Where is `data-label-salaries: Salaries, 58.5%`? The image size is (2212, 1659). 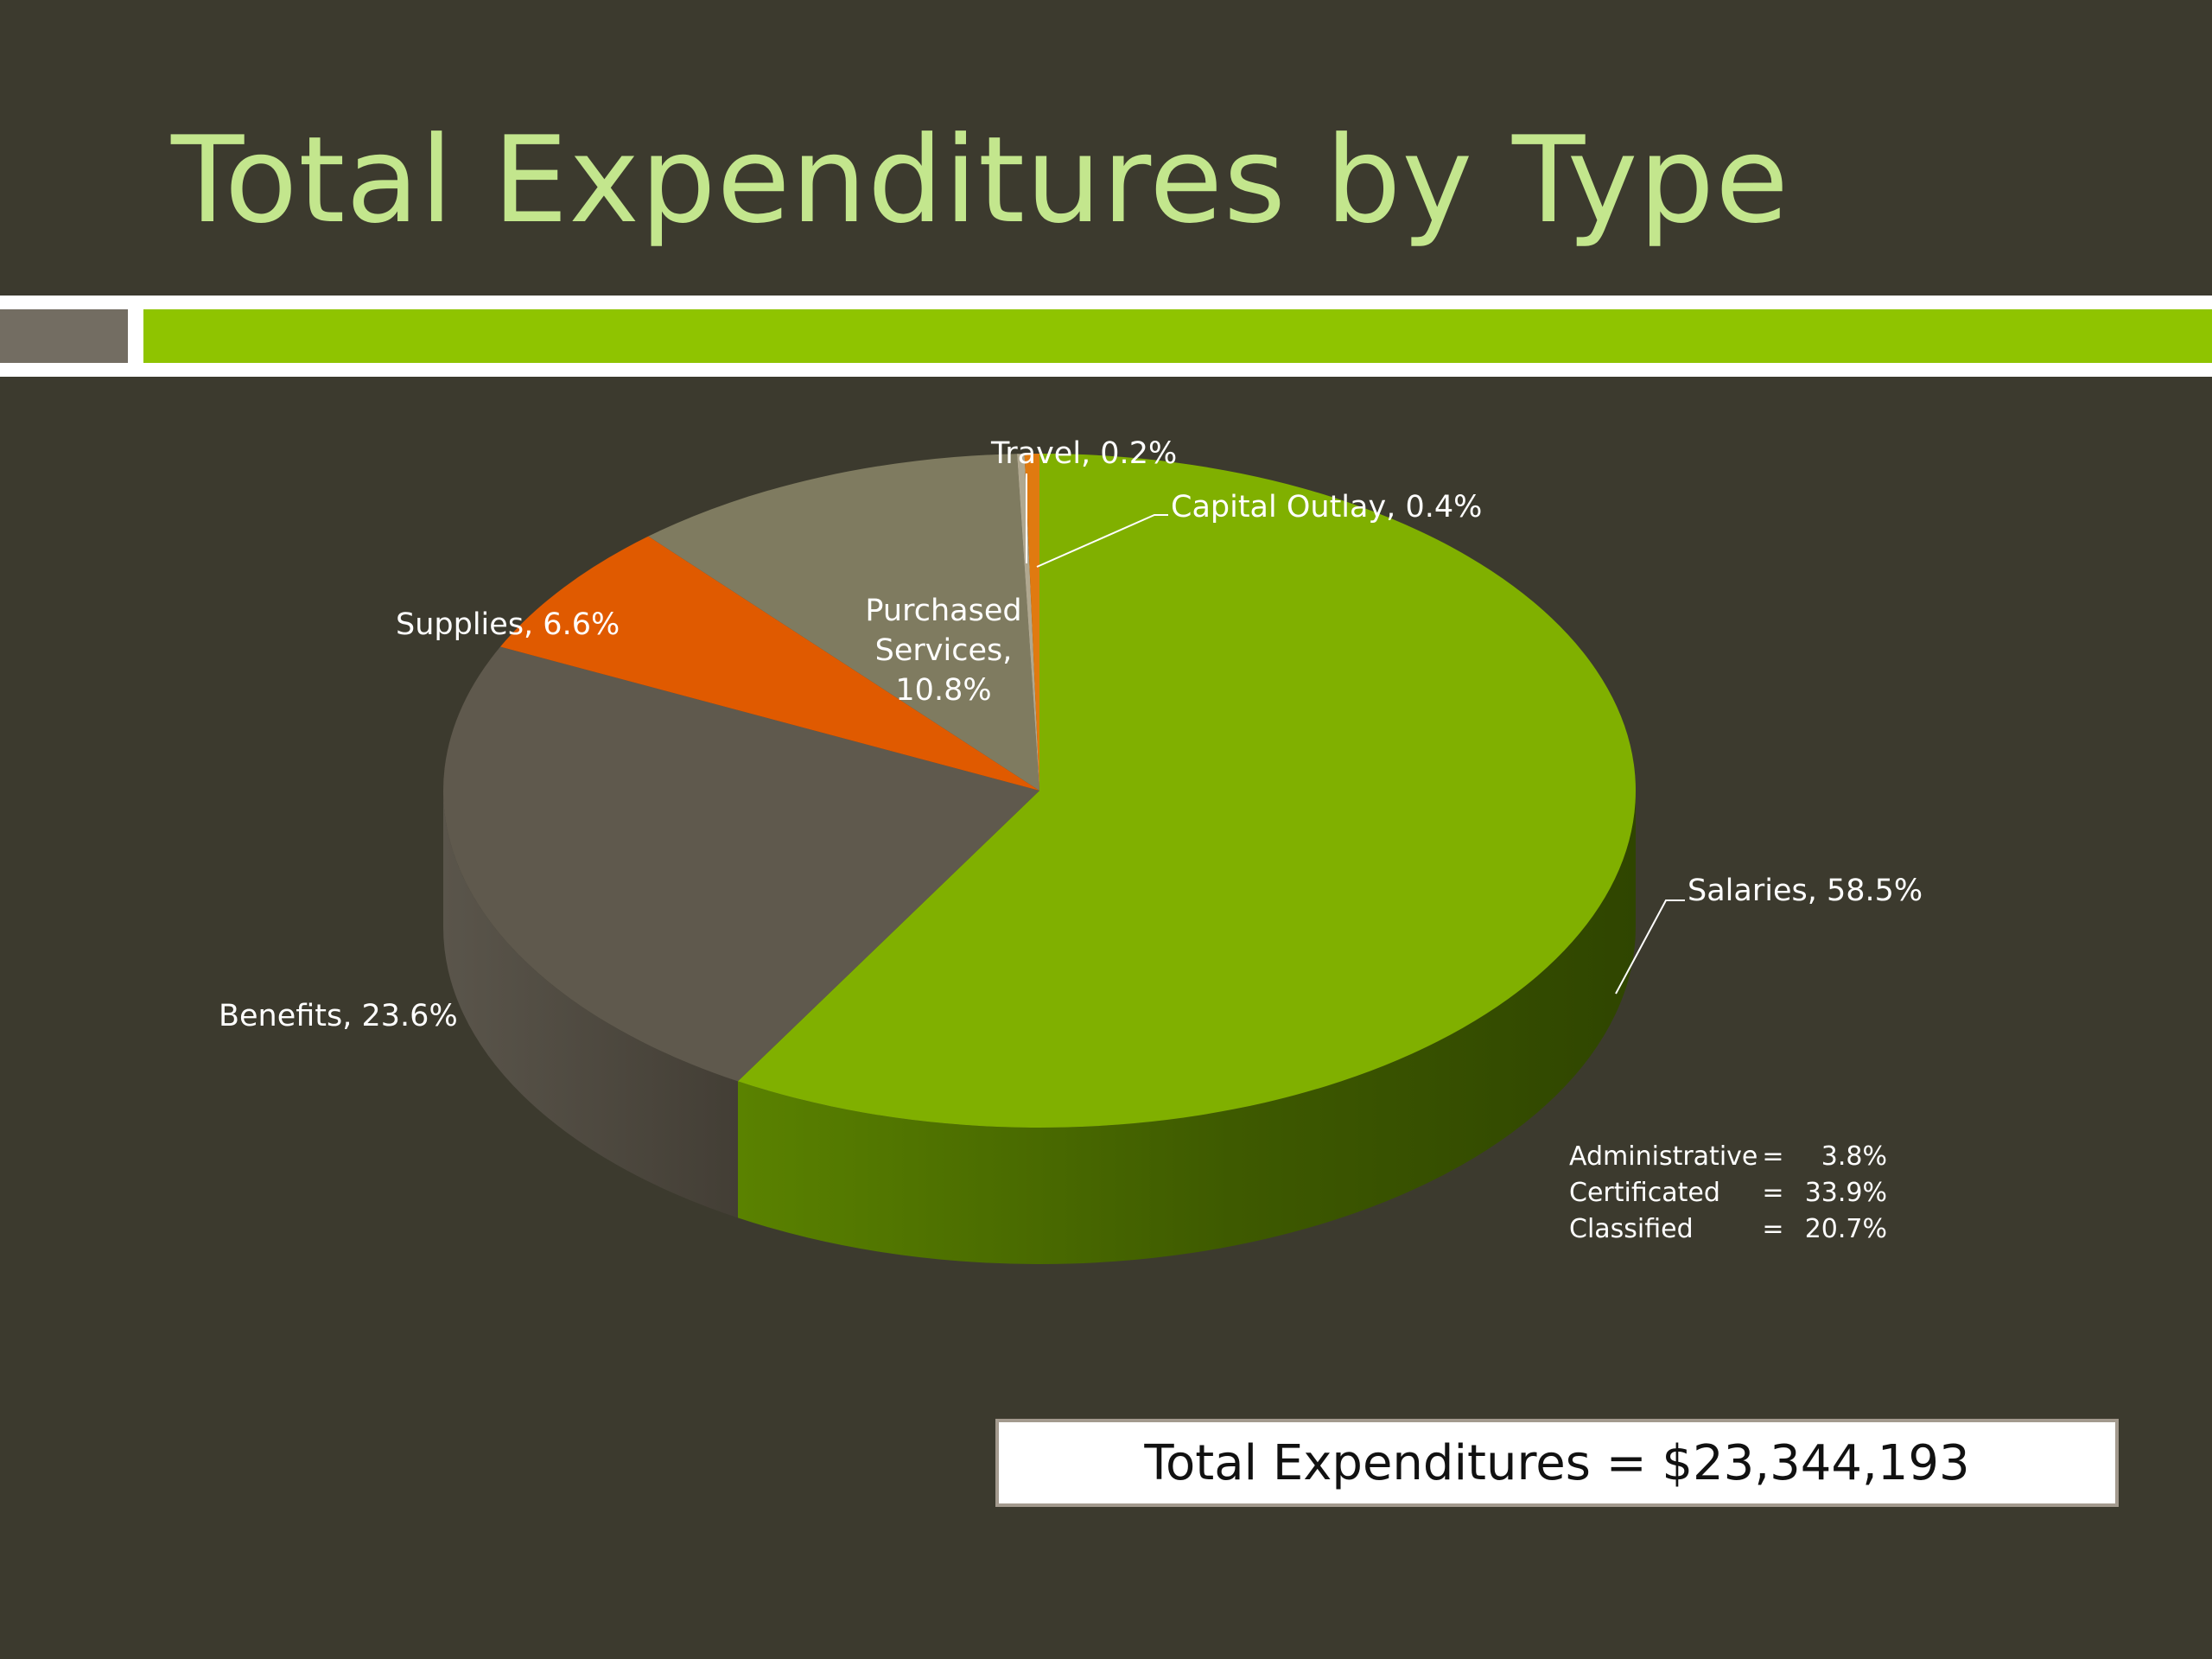
data-label-salaries: Salaries, 58.5% is located at coordinates (1805, 891).